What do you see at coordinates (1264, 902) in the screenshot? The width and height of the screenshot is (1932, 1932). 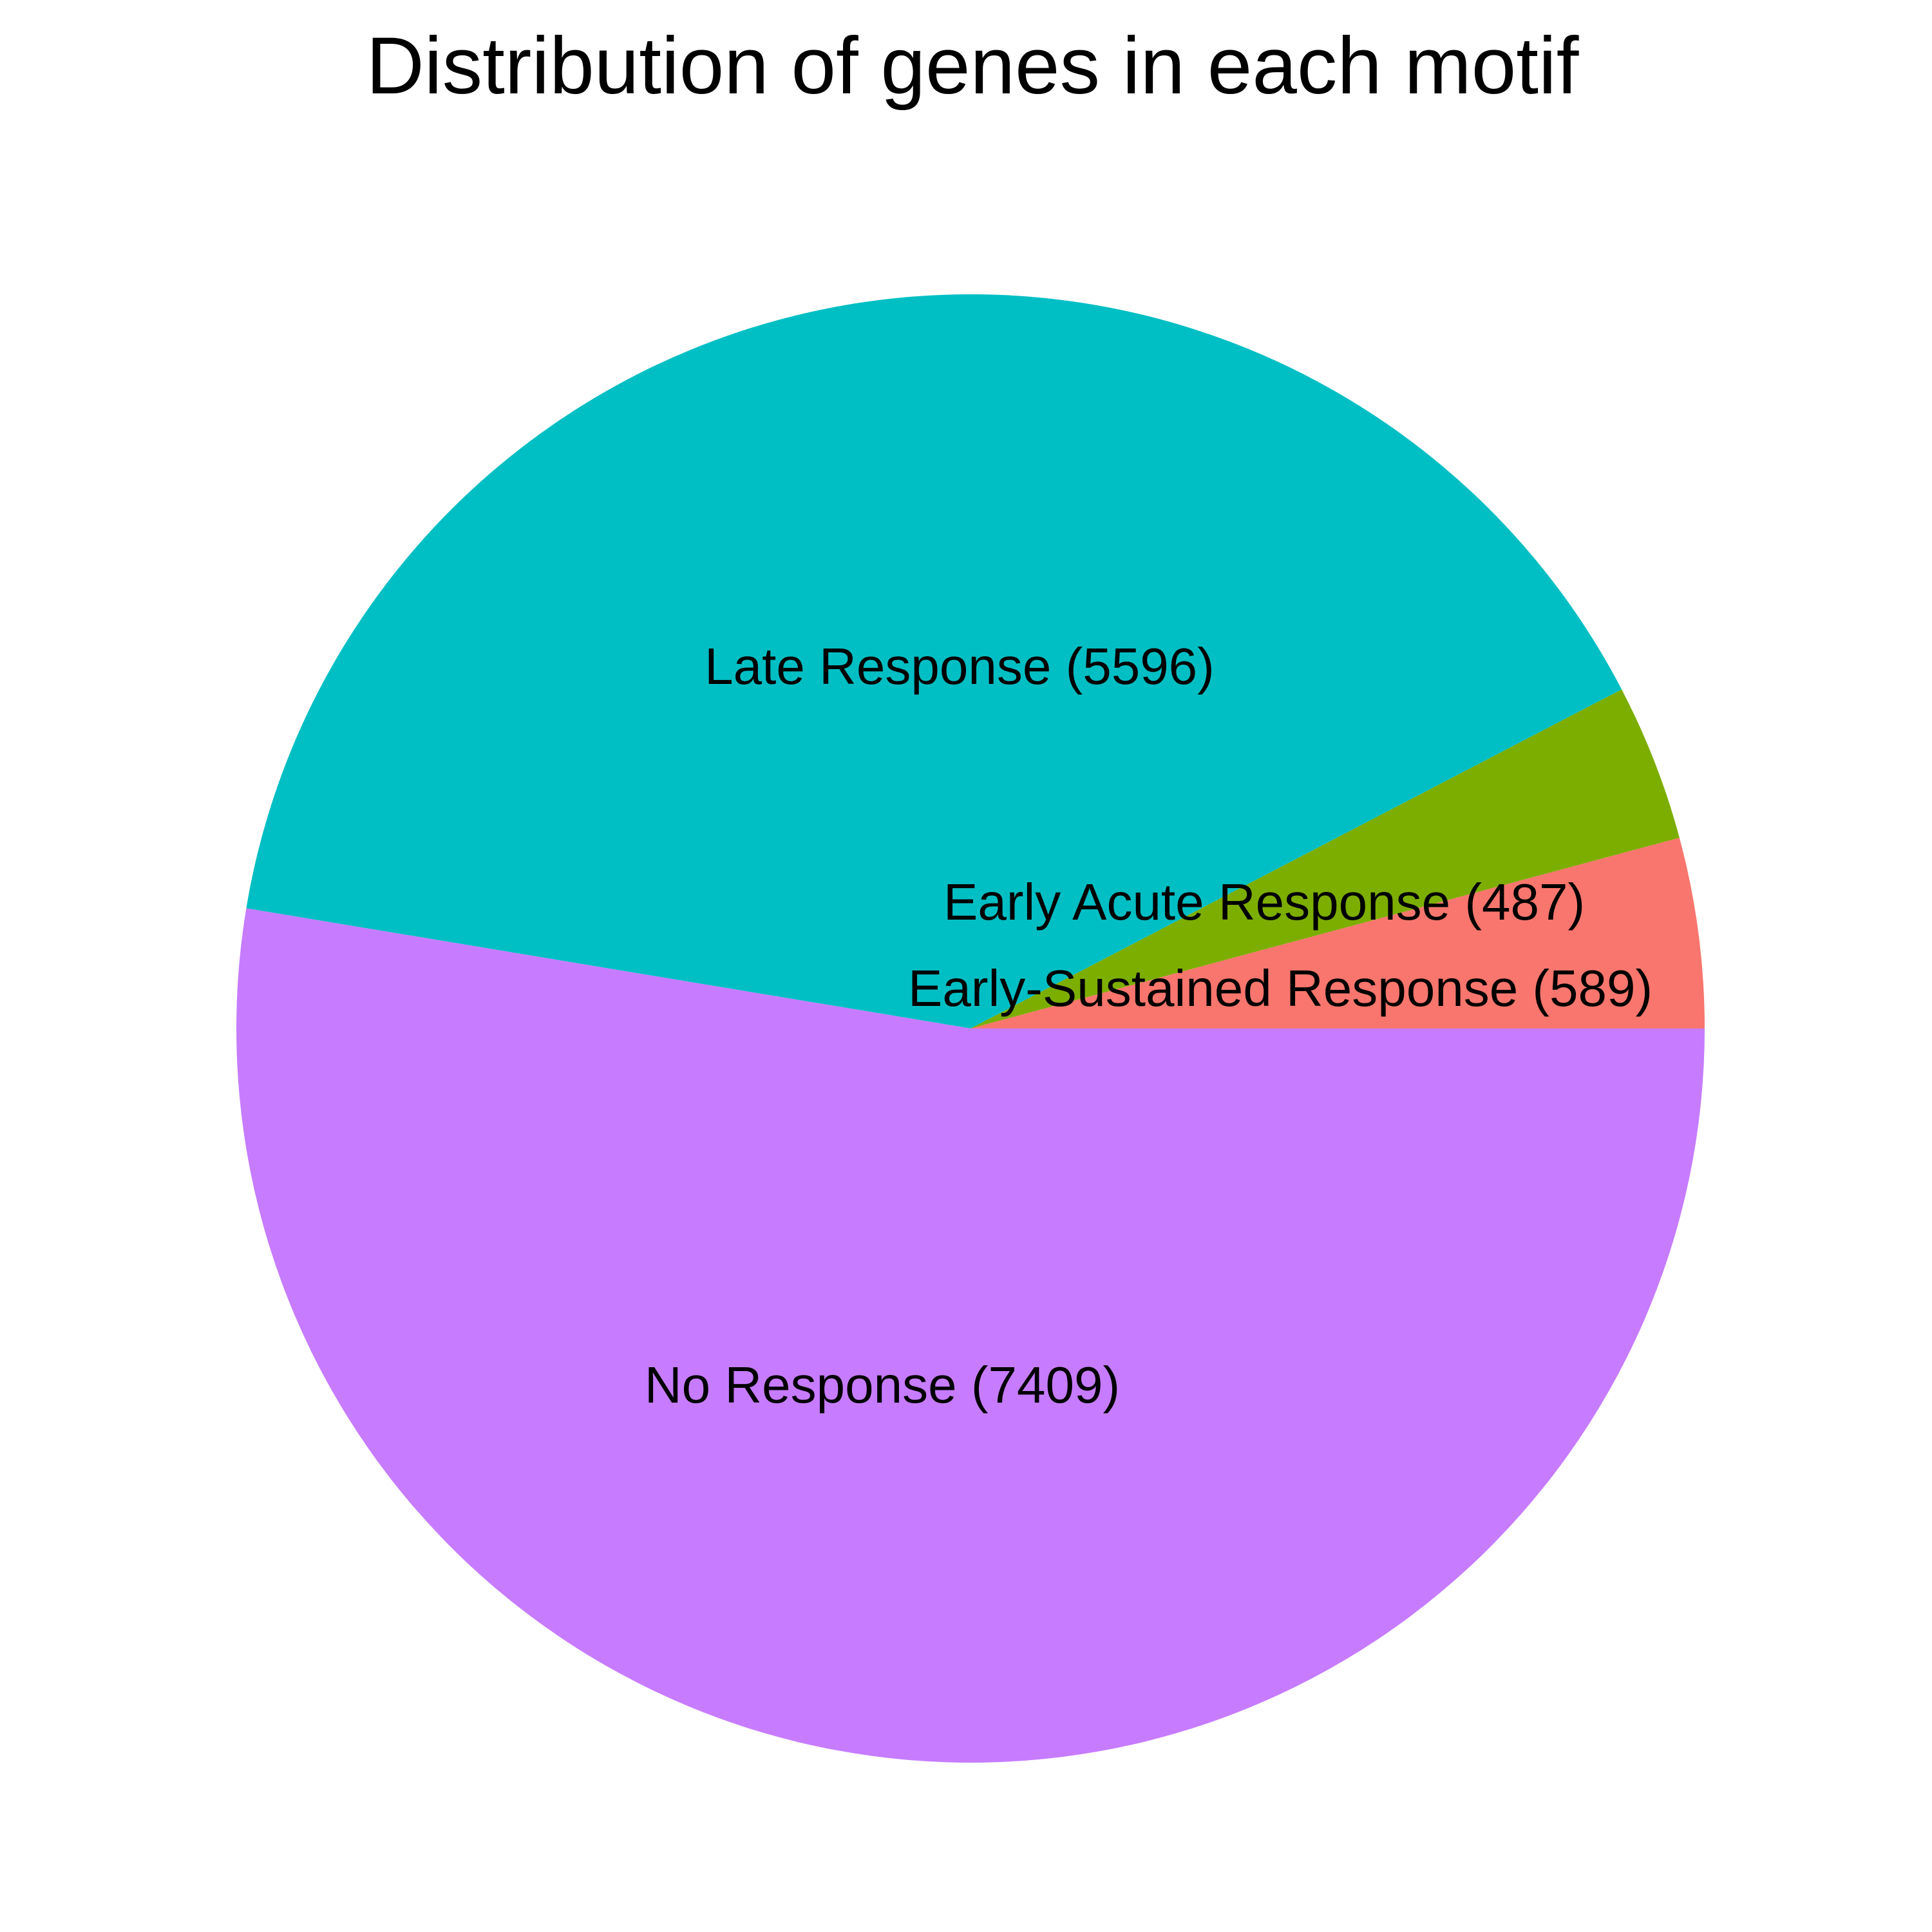 I see `slice-label-early-acute-response: Early Acute Response (487)` at bounding box center [1264, 902].